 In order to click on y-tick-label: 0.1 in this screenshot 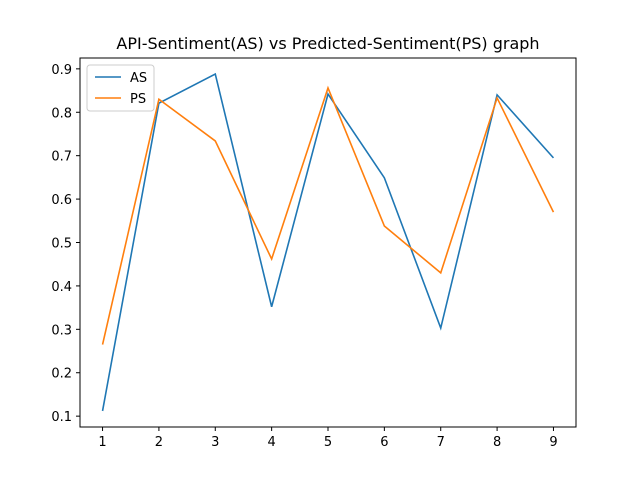, I will do `click(61, 417)`.